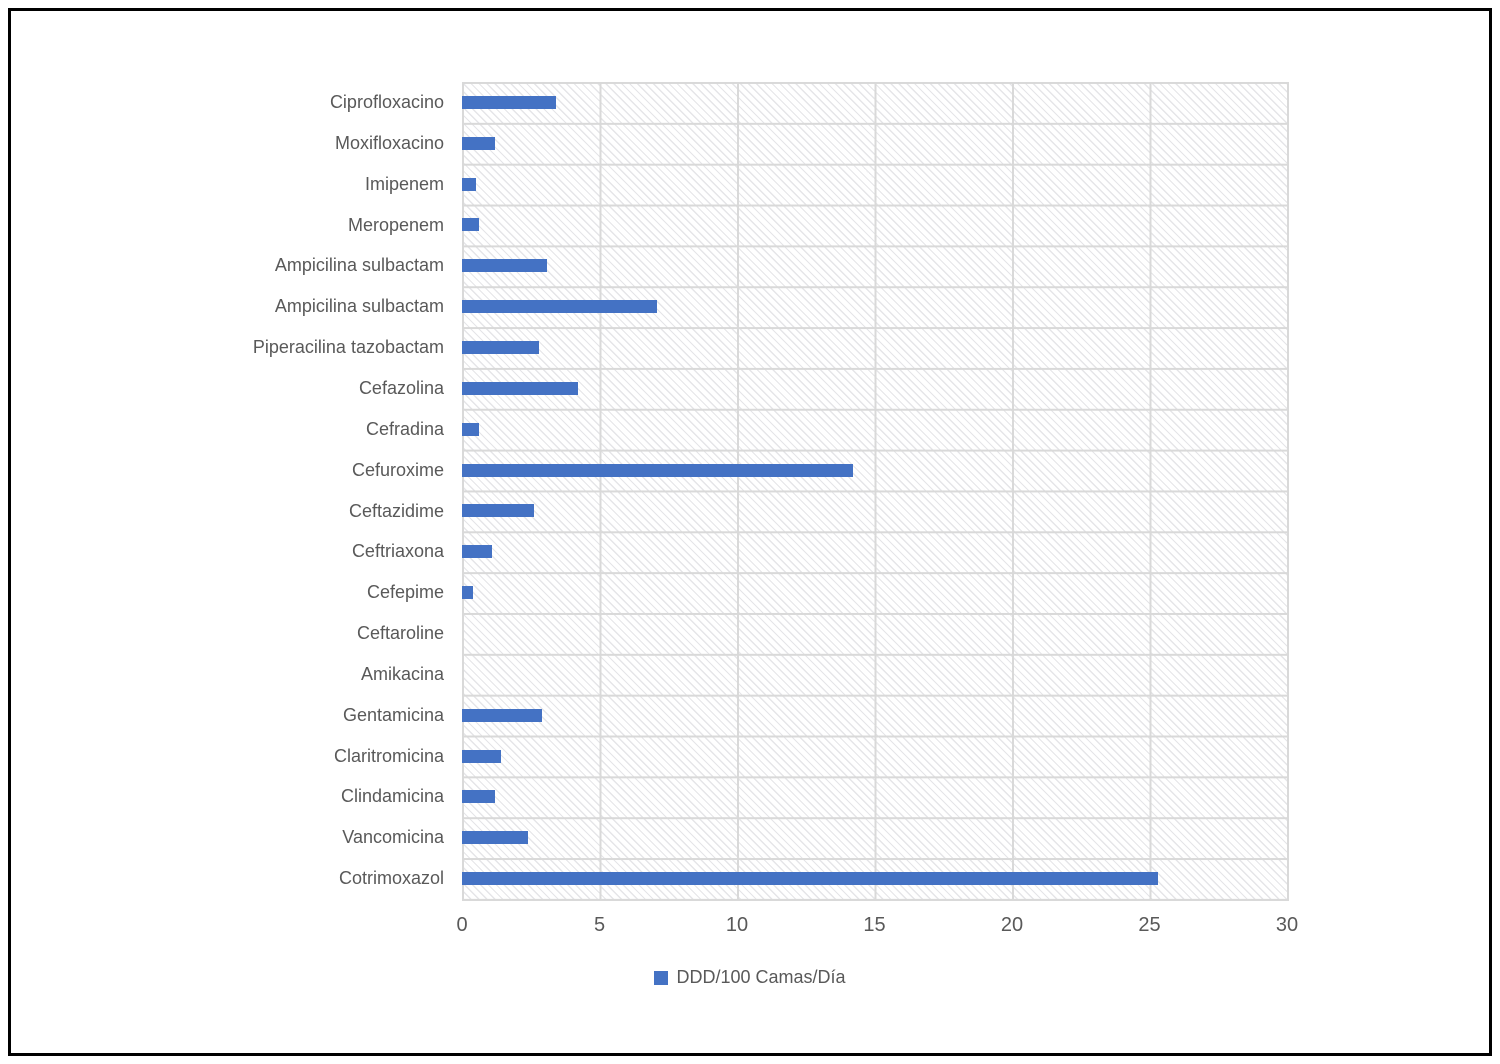 This screenshot has height=1064, width=1500. Describe the element at coordinates (392, 796) in the screenshot. I see `category-label: Clindamicina` at that location.